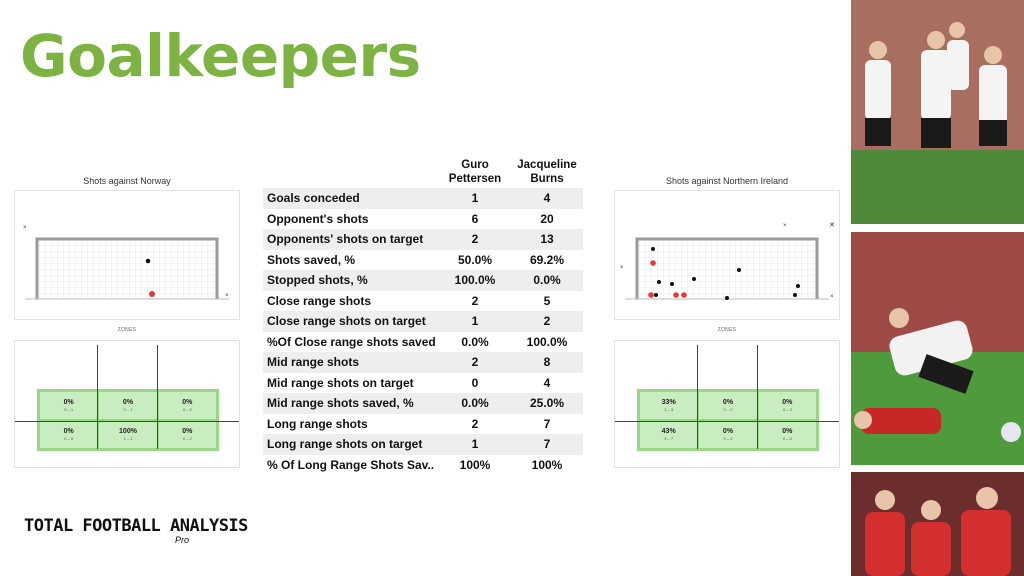 The image size is (1024, 576). What do you see at coordinates (423, 173) in the screenshot?
I see `table-header: Guro Pettersen Jacqueline Burns` at bounding box center [423, 173].